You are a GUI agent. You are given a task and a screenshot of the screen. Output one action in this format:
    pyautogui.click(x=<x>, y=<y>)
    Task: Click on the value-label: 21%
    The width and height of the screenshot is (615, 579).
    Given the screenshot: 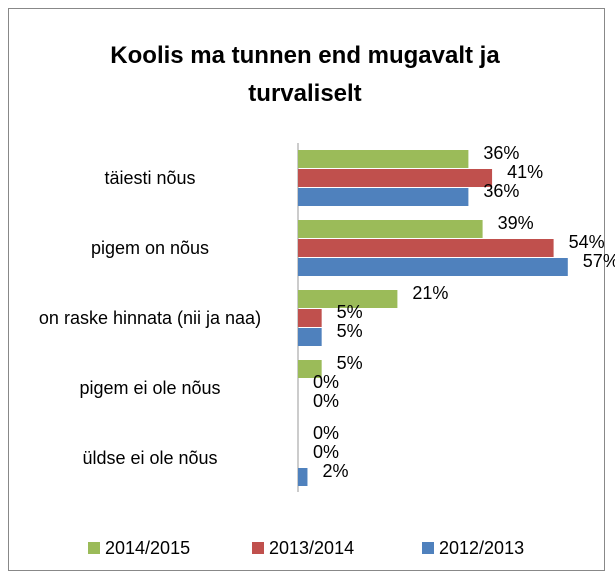 What is the action you would take?
    pyautogui.click(x=430, y=293)
    